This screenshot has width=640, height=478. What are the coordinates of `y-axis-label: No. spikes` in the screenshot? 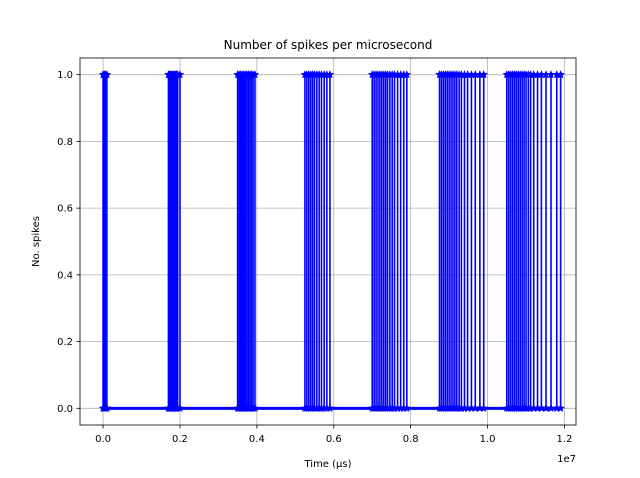 It's located at (36, 241).